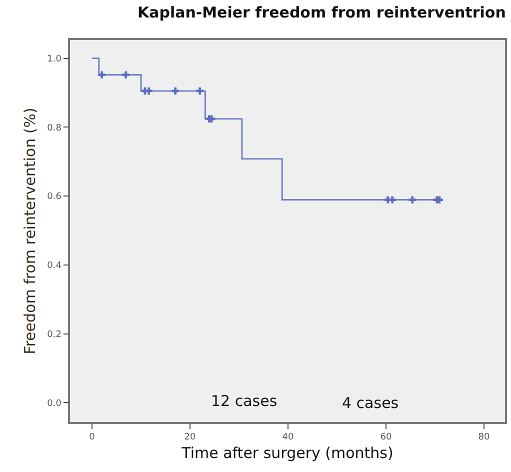 Image resolution: width=511 pixels, height=472 pixels. Describe the element at coordinates (54, 266) in the screenshot. I see `y-tick-label: 0.4` at that location.